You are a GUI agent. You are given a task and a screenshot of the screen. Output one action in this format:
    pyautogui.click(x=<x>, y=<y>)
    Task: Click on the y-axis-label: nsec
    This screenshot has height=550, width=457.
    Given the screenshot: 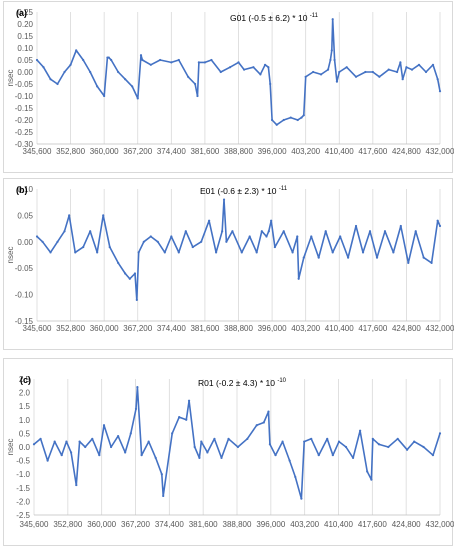 What is the action you would take?
    pyautogui.click(x=10, y=447)
    